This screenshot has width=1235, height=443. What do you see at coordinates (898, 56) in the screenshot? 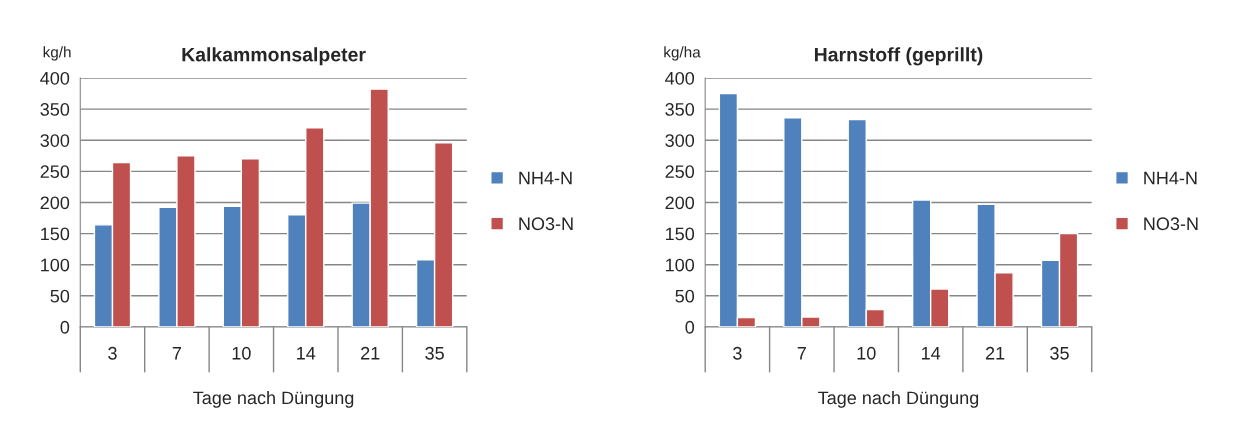
I see `chart-title: Harnstoff (geprillt)` at bounding box center [898, 56].